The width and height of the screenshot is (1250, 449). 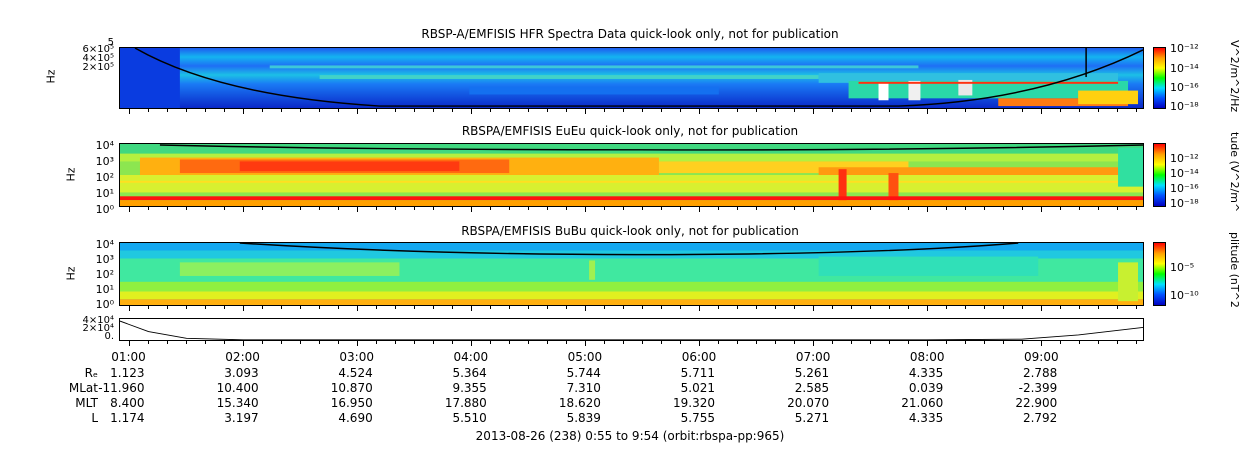 I want to click on panel3-cbtick-0: 10⁻⁵, so click(x=1182, y=267).